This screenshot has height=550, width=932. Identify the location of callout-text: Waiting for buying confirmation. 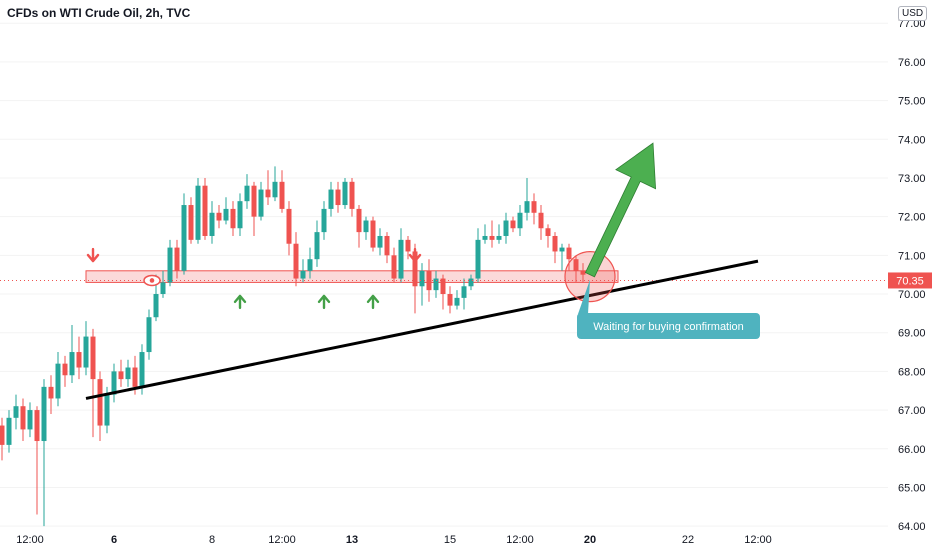
(668, 327).